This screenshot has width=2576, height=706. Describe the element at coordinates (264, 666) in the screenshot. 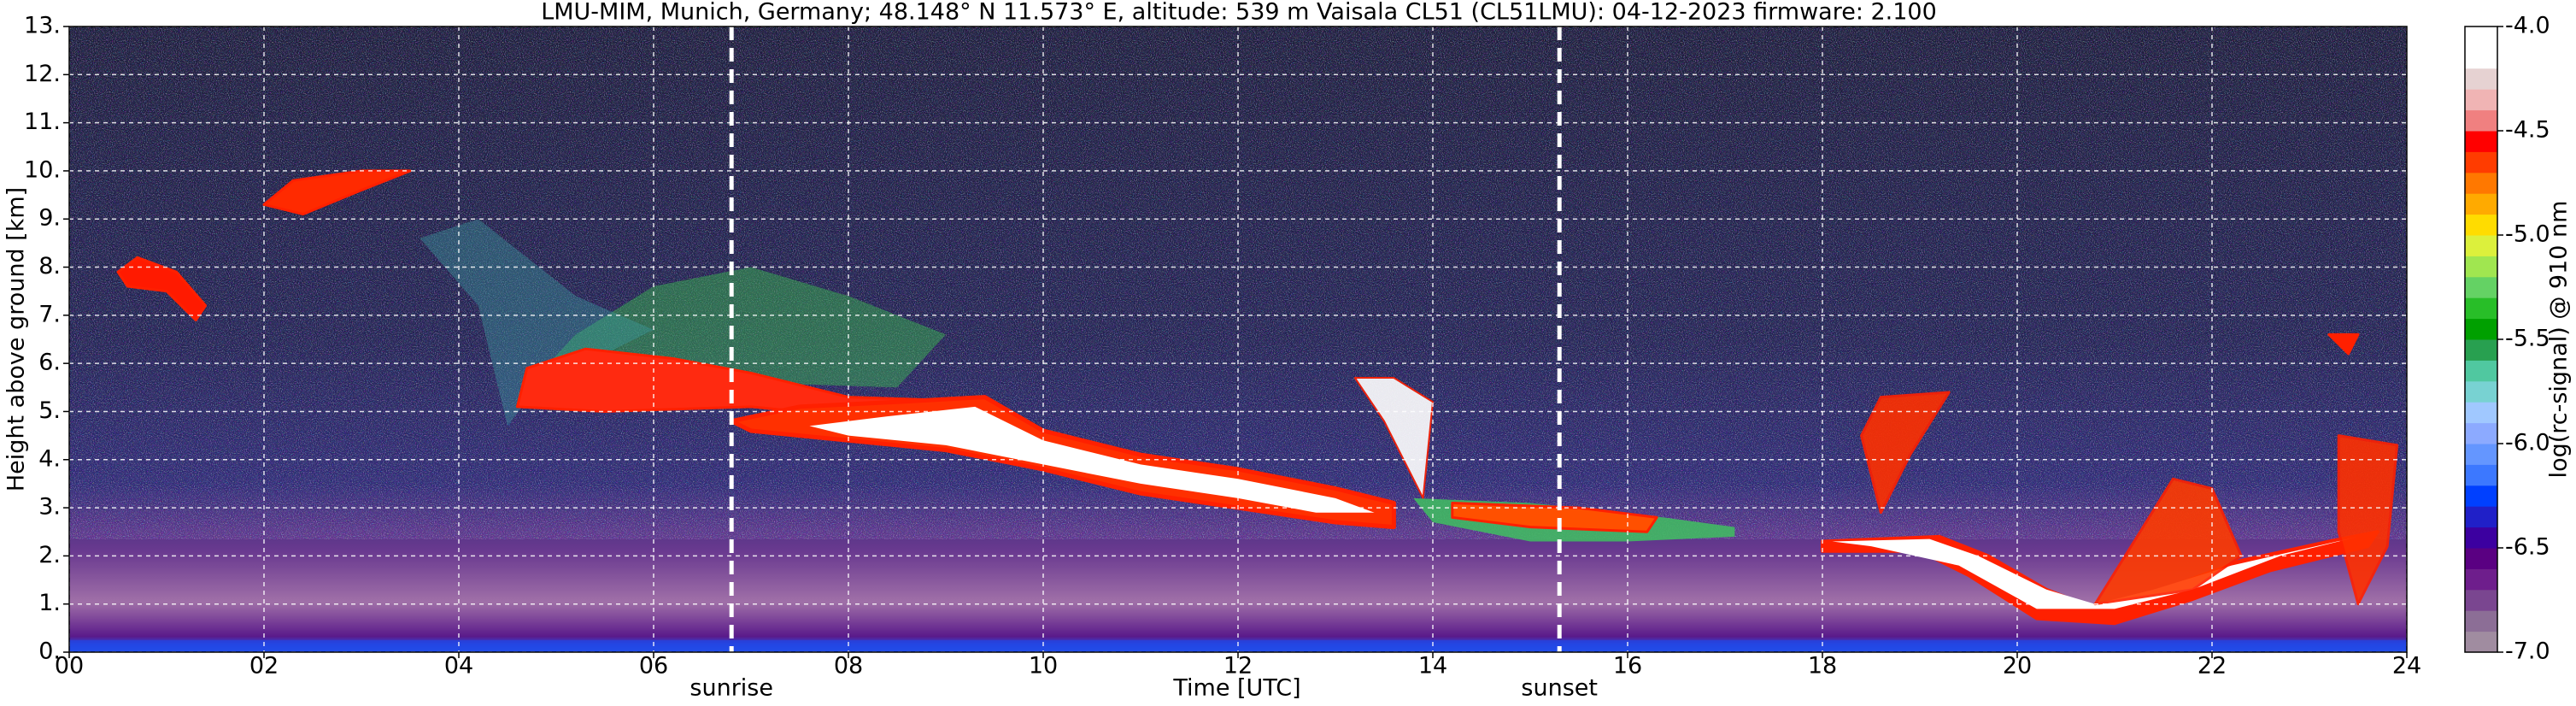

I see `x-tick-label: 02` at that location.